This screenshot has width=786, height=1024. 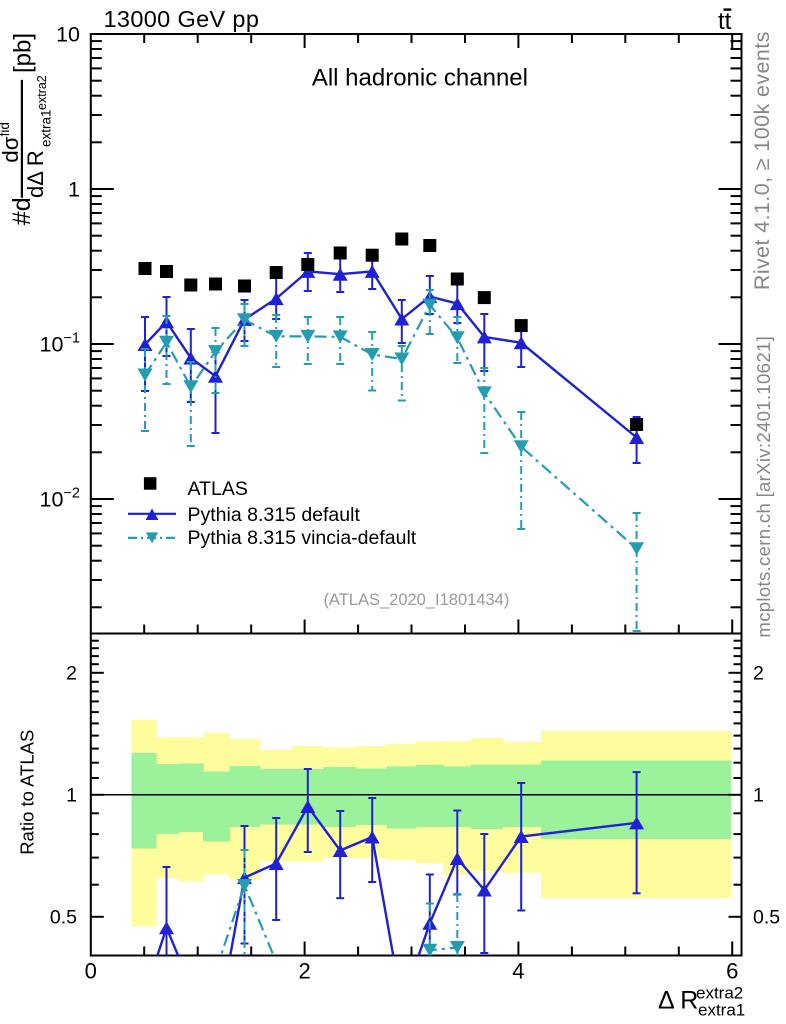 What do you see at coordinates (27, 792) in the screenshot?
I see `svg-text: Ratio to ATLAS` at bounding box center [27, 792].